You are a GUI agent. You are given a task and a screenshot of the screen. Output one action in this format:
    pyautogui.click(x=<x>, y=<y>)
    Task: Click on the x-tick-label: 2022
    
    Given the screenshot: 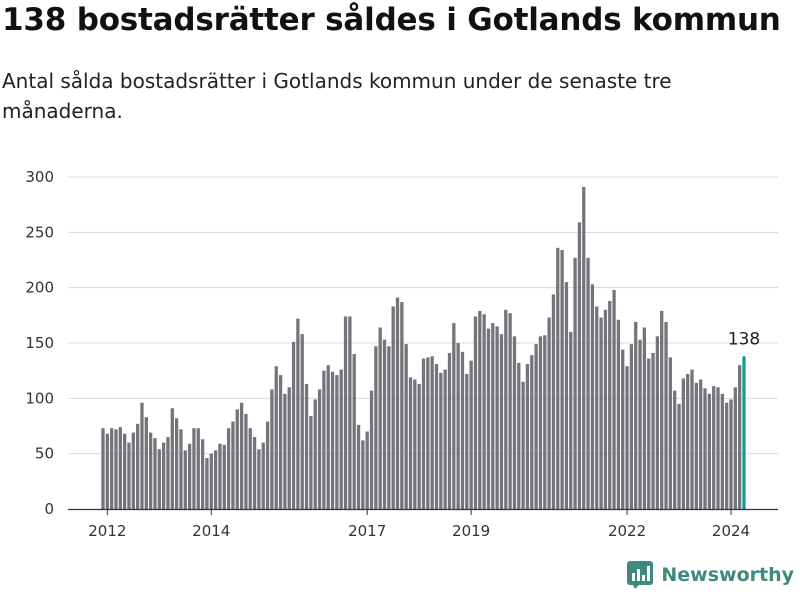 What is the action you would take?
    pyautogui.click(x=627, y=531)
    